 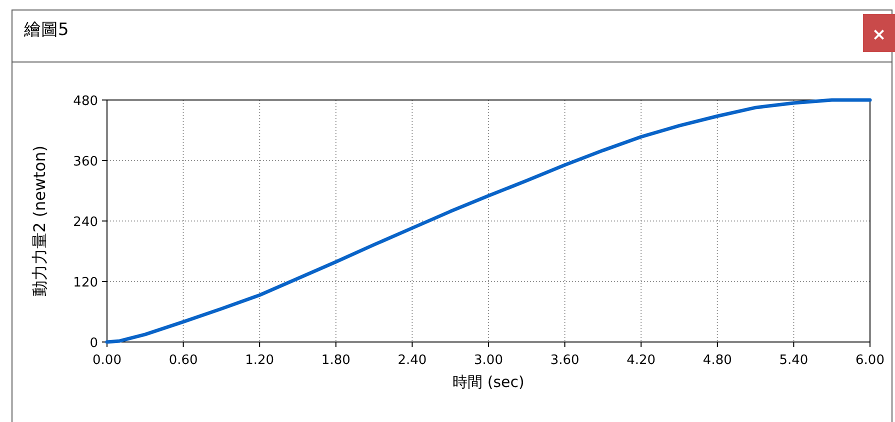 What do you see at coordinates (39, 221) in the screenshot?
I see `y-axis-title: 動力力量2 (newton)` at bounding box center [39, 221].